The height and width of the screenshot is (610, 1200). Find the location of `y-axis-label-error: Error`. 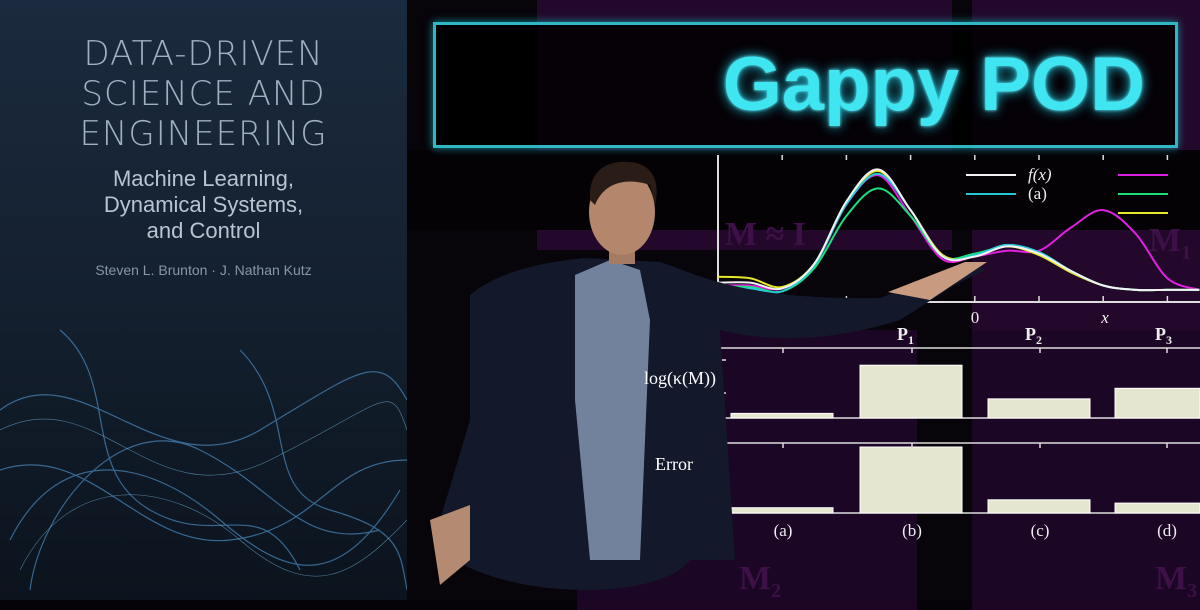

y-axis-label-error: Error is located at coordinates (674, 464).